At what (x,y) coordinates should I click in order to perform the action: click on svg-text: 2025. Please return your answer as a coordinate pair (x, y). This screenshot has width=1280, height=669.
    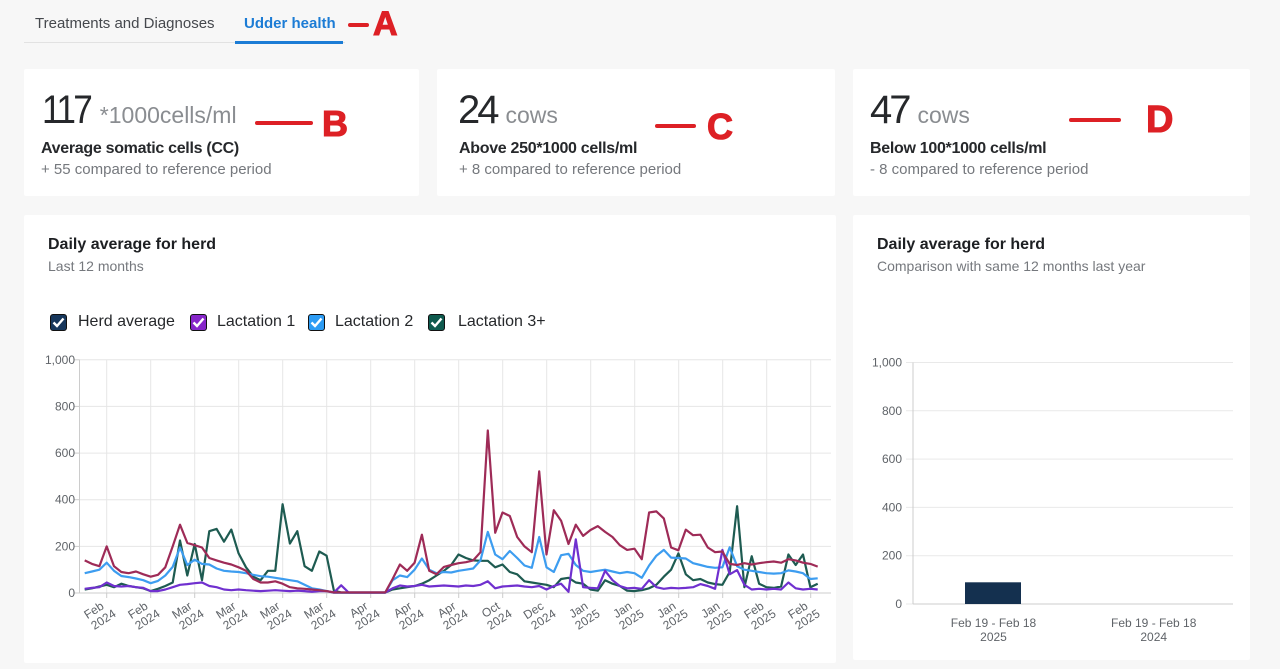
    Looking at the image, I should click on (993, 637).